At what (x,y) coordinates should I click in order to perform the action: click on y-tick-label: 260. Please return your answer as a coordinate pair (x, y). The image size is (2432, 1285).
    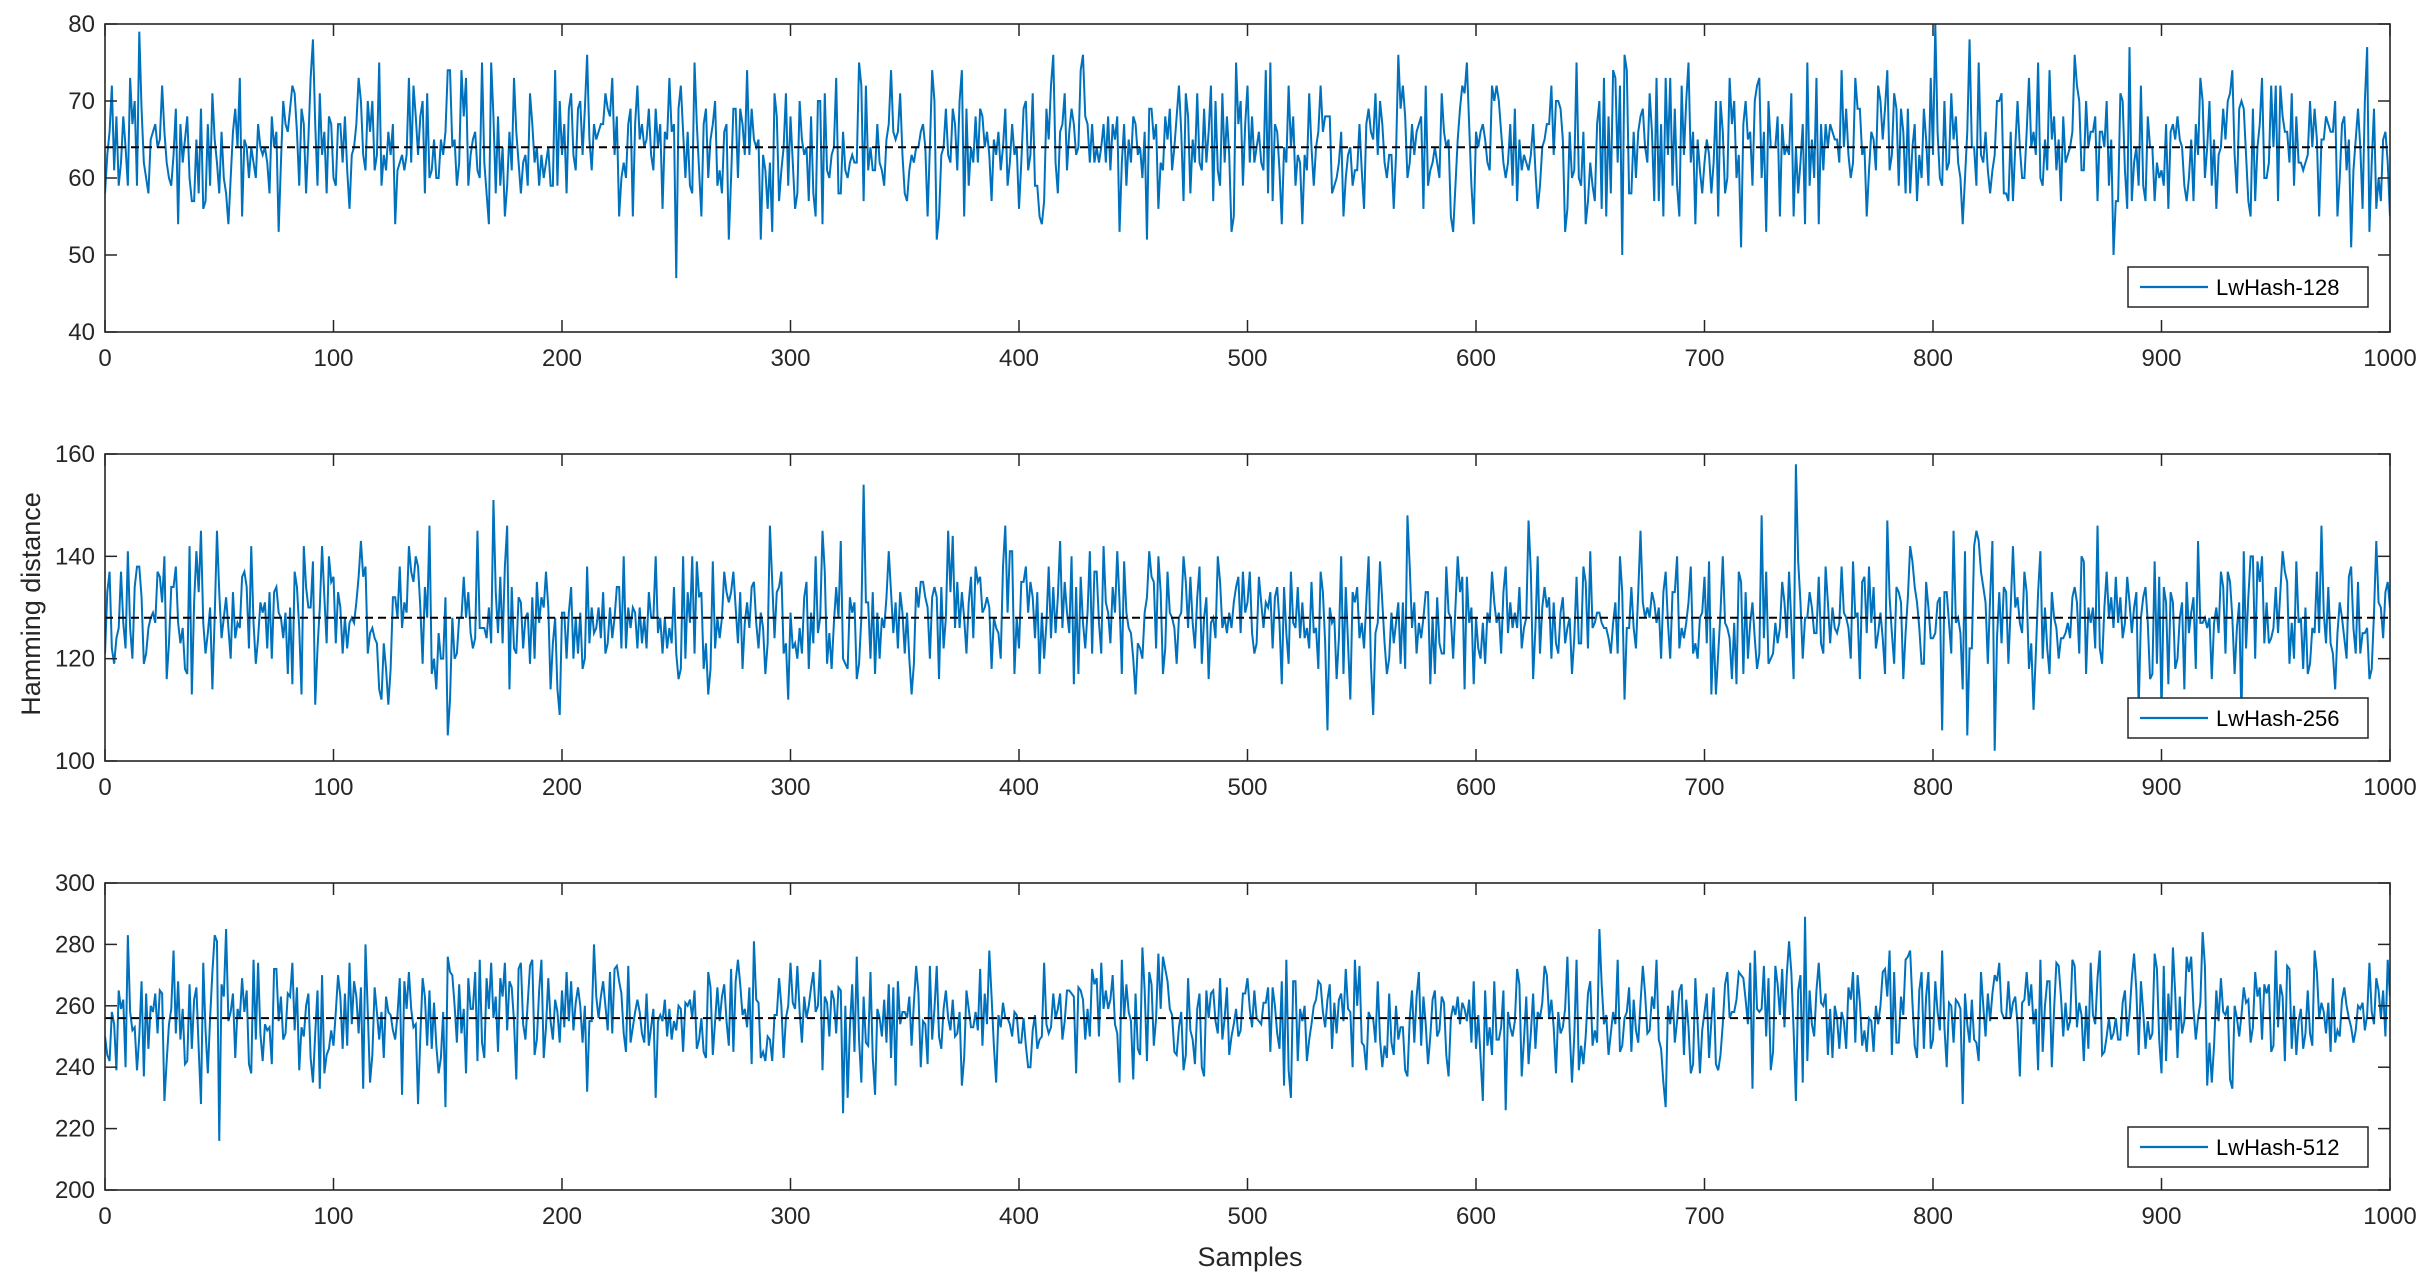
    Looking at the image, I should click on (75, 1006).